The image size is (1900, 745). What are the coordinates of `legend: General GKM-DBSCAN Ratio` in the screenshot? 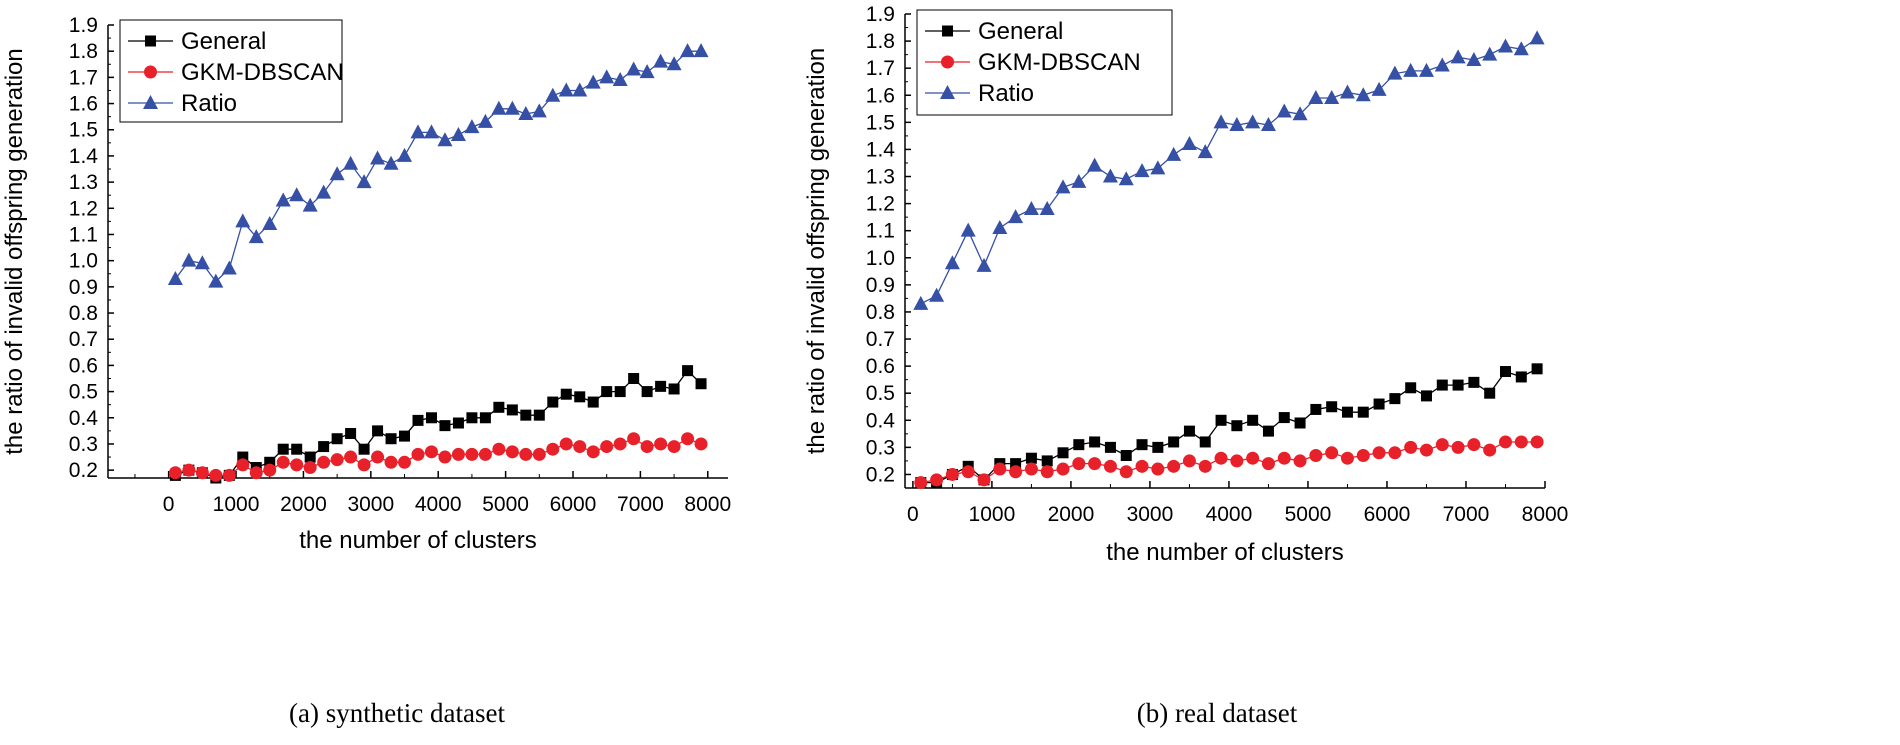 It's located at (1044, 62).